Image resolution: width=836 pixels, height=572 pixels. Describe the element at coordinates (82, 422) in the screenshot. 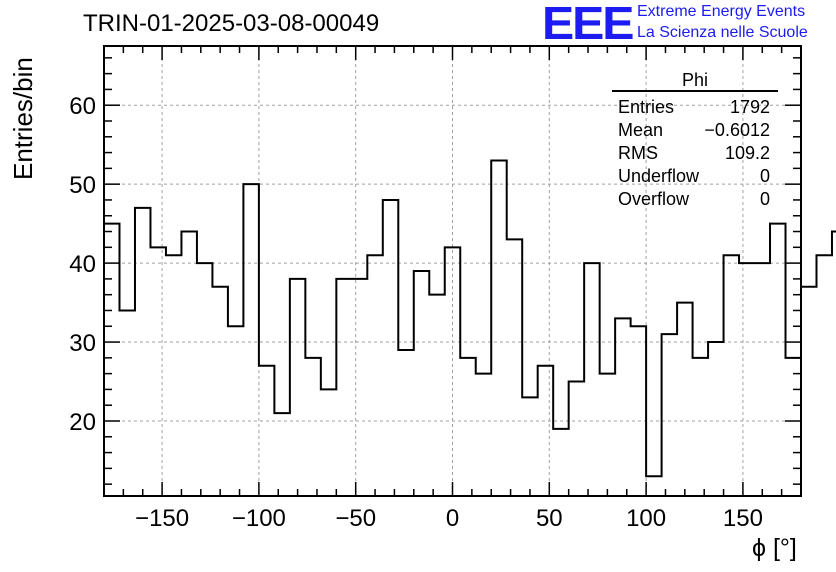

I see `y-tick-label: 20` at that location.